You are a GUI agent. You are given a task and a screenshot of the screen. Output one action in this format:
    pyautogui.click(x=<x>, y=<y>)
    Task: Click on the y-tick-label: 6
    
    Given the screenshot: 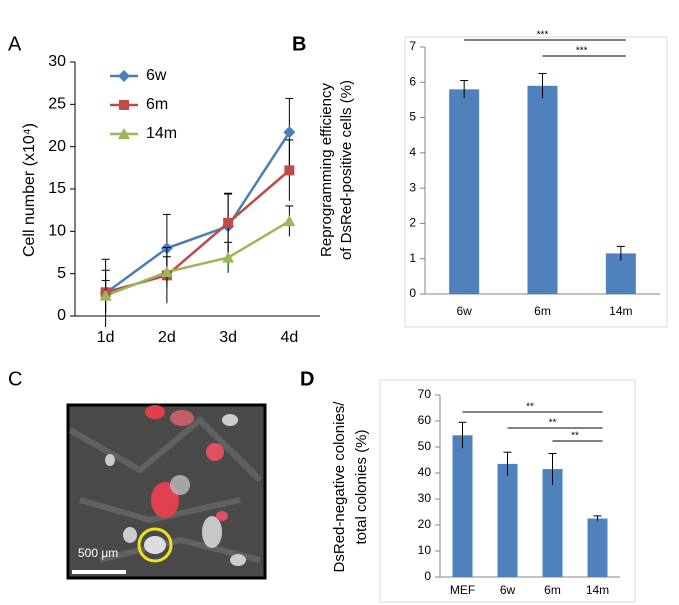 What is the action you would take?
    pyautogui.click(x=412, y=81)
    